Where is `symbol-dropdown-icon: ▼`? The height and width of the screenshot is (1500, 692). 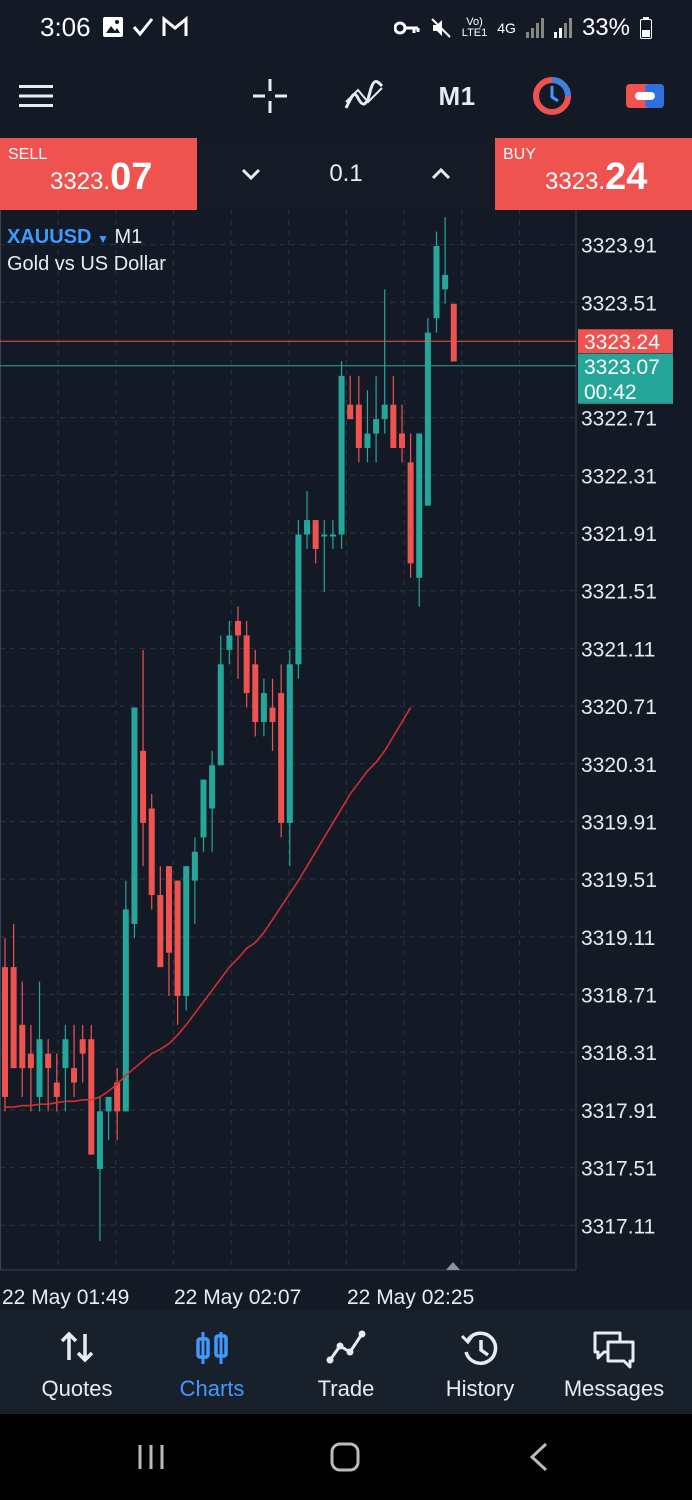 symbol-dropdown-icon: ▼ is located at coordinates (103, 239).